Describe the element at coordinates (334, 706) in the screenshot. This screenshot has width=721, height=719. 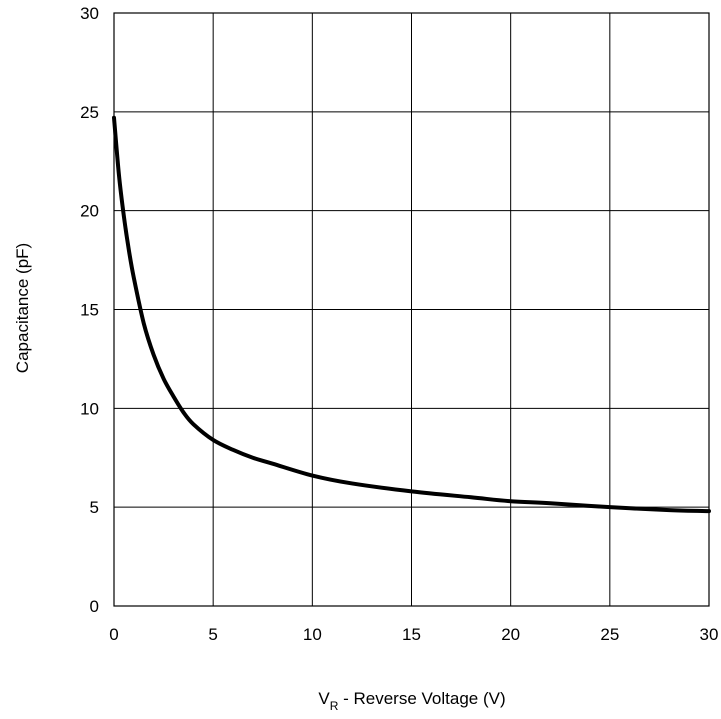
I see `x-axis-label-subscript: R` at that location.